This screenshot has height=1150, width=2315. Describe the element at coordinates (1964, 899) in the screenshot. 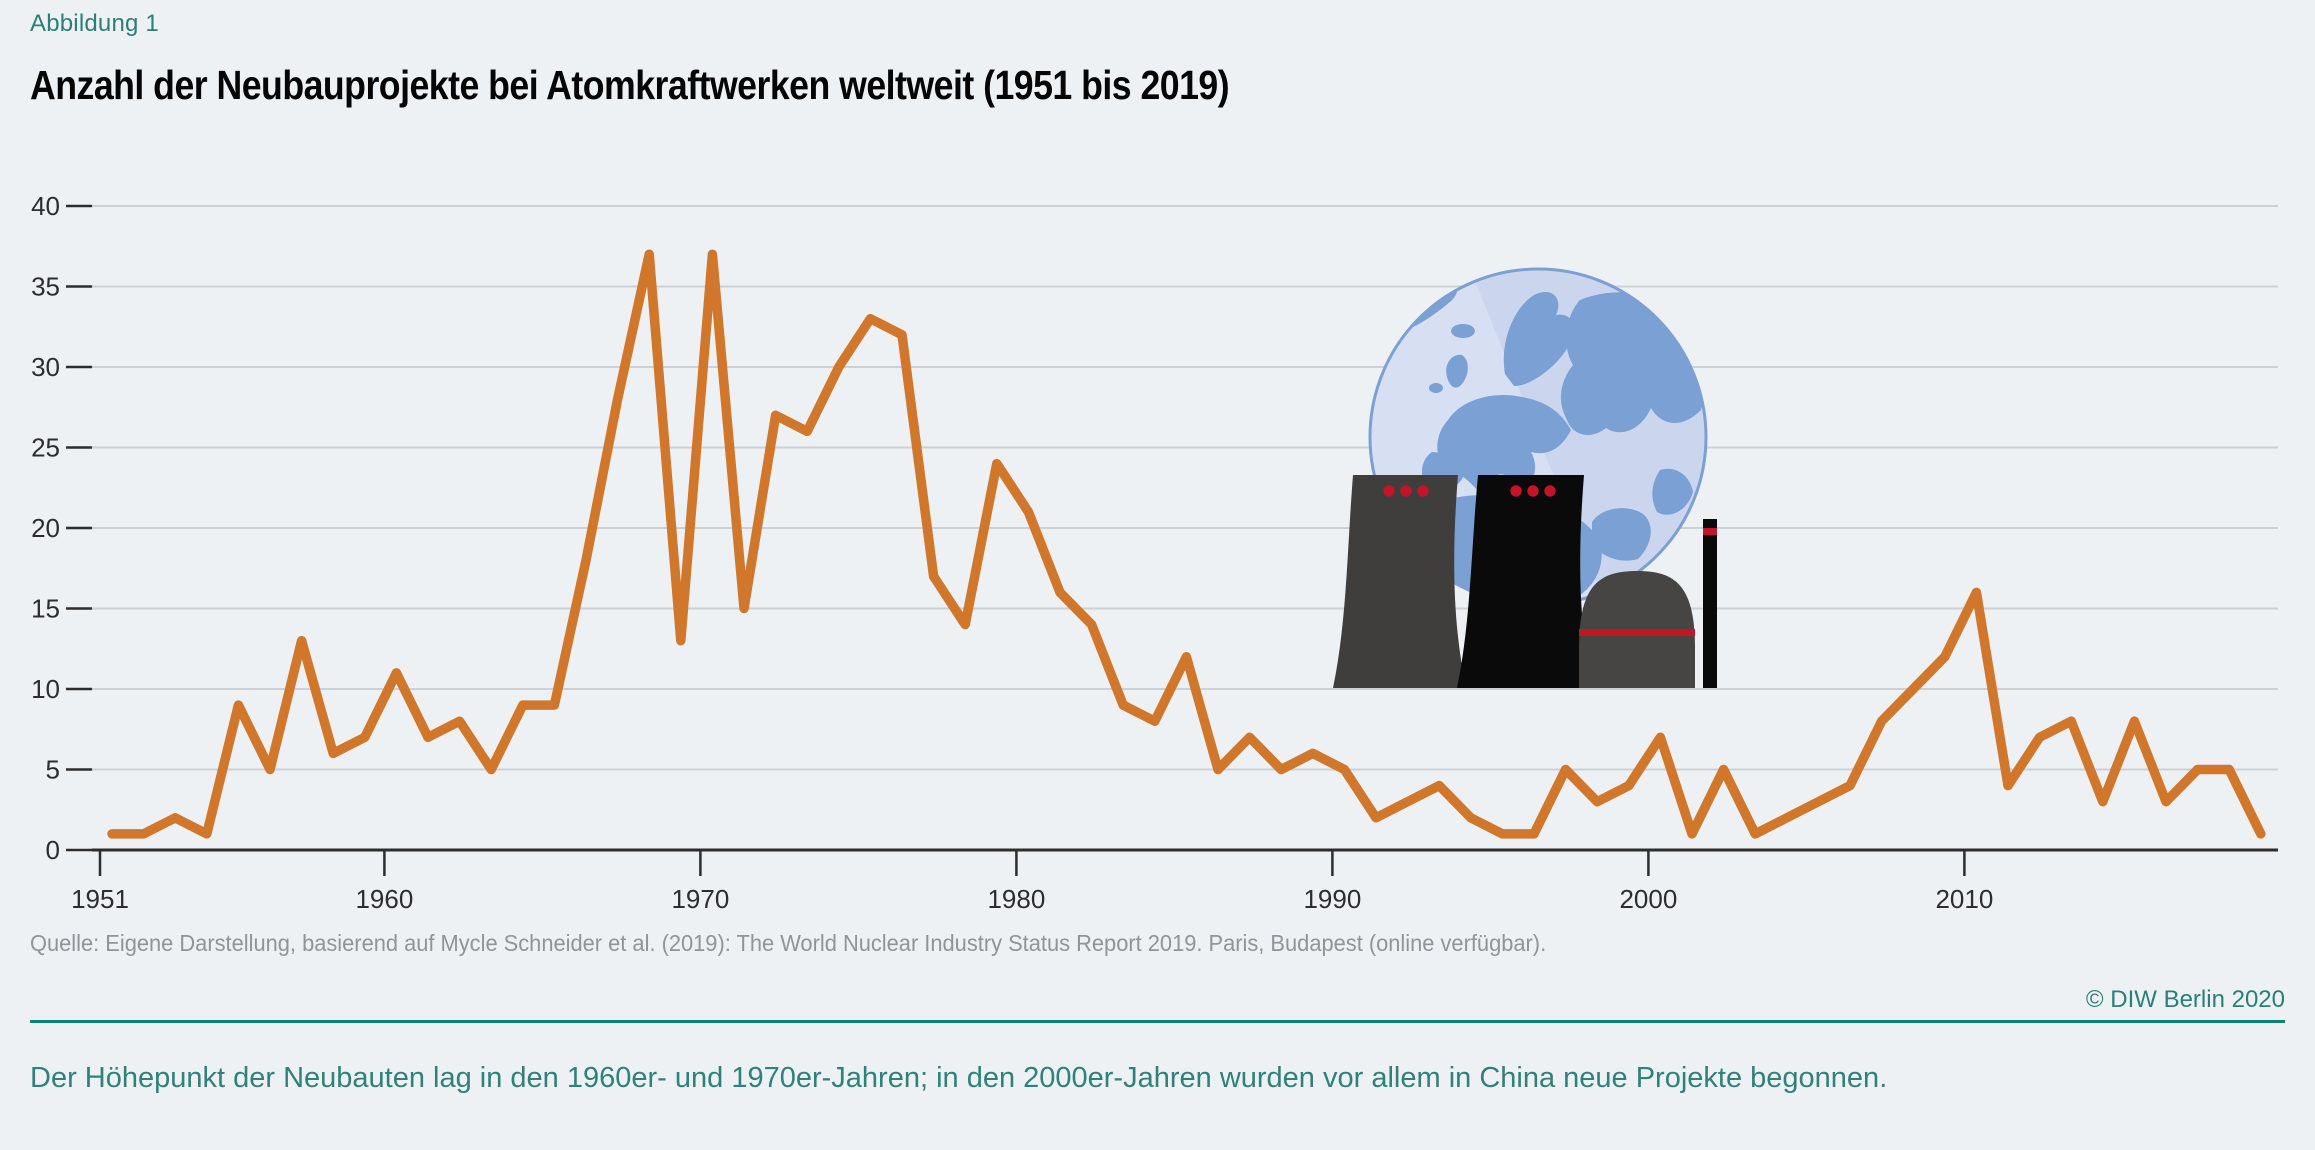

I see `x-tick-label: 2010` at that location.